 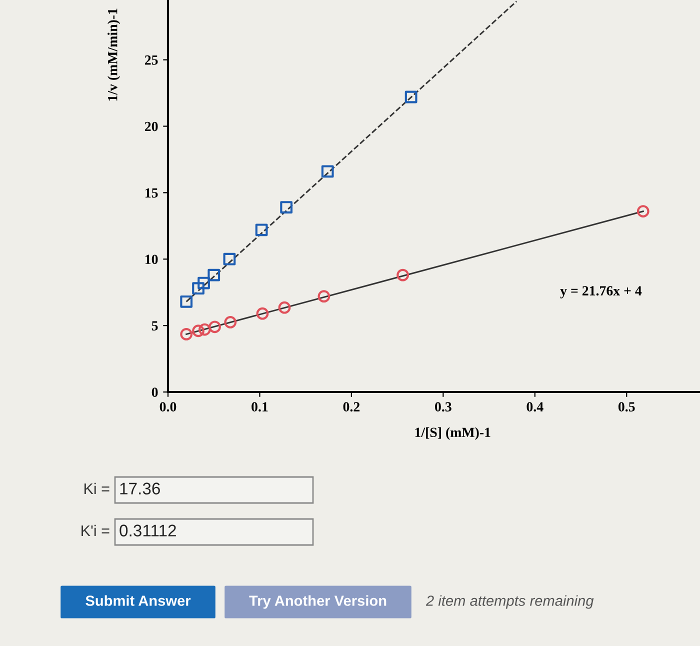 I want to click on text: Submit Answer, so click(x=138, y=600).